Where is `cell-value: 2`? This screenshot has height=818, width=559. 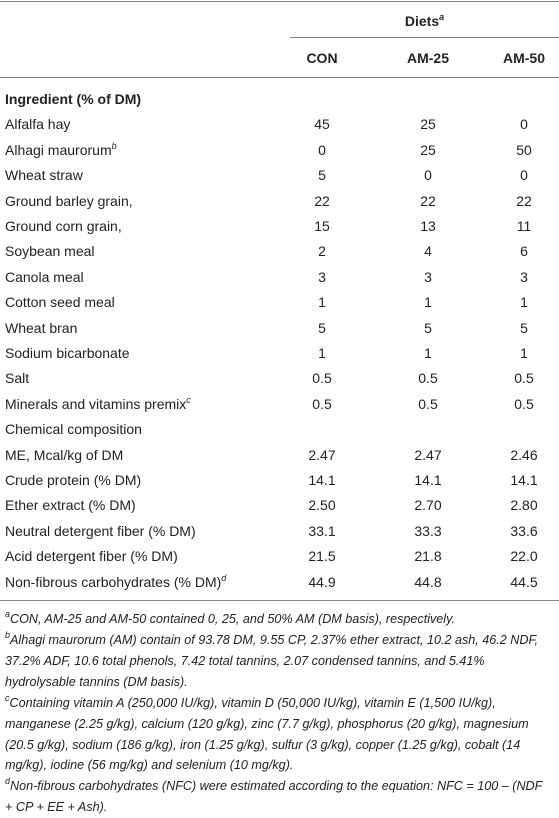
cell-value: 2 is located at coordinates (322, 251).